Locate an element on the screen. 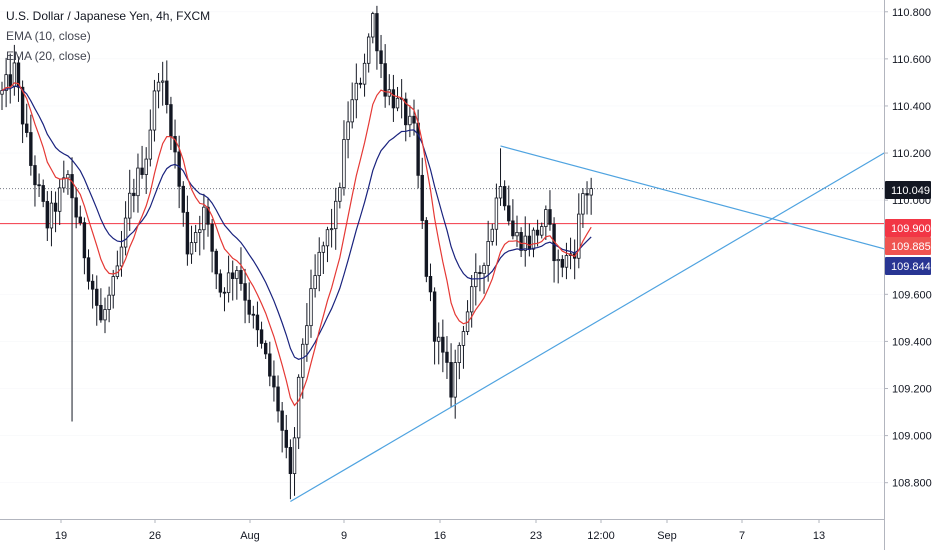  indicator-label-ema-20: EMA (20, close) is located at coordinates (48, 56).